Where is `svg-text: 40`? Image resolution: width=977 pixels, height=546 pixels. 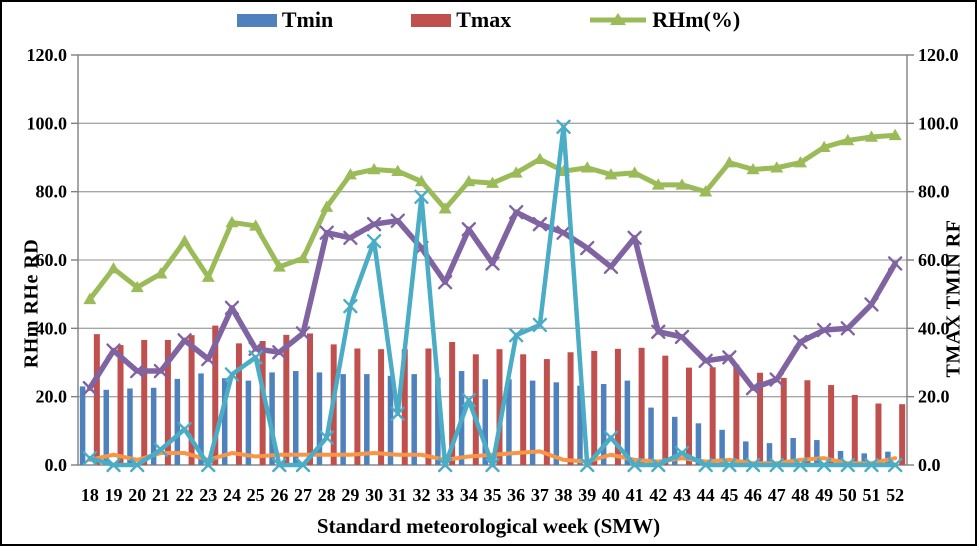 svg-text: 40 is located at coordinates (611, 495).